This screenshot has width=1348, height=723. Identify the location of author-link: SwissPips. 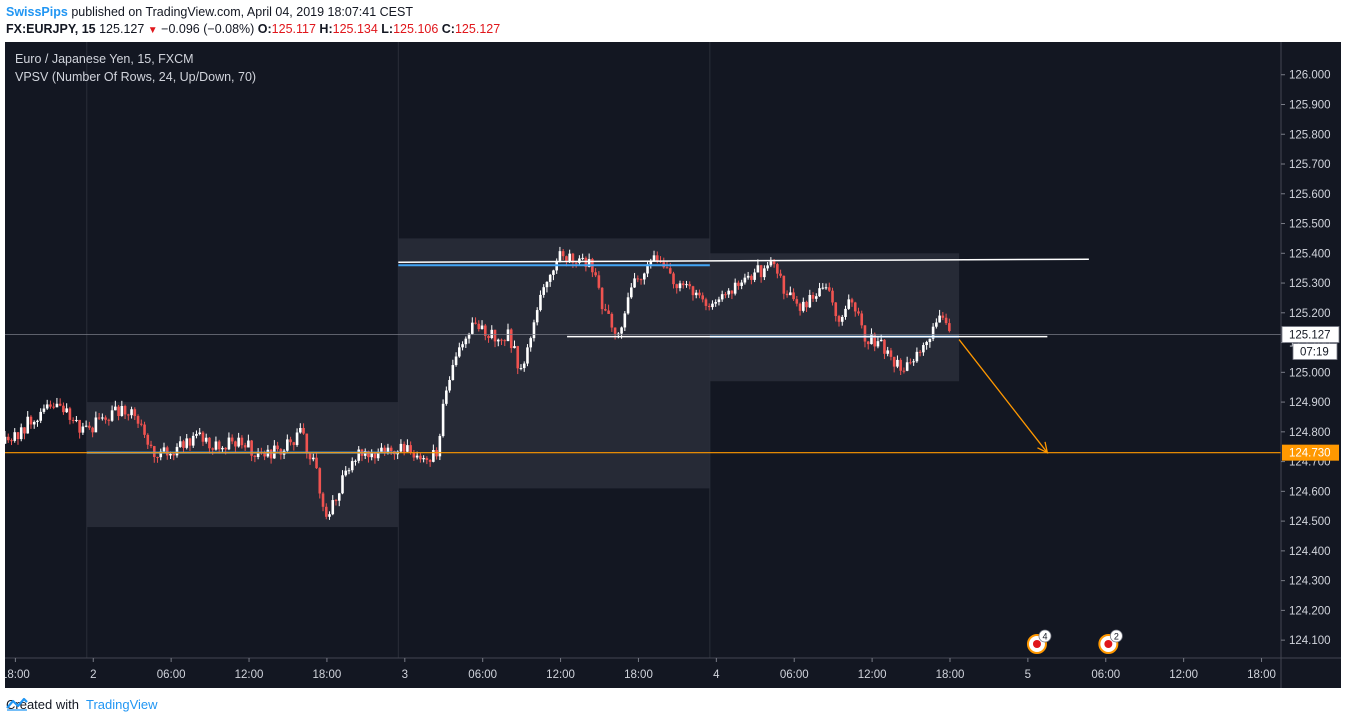
(37, 12).